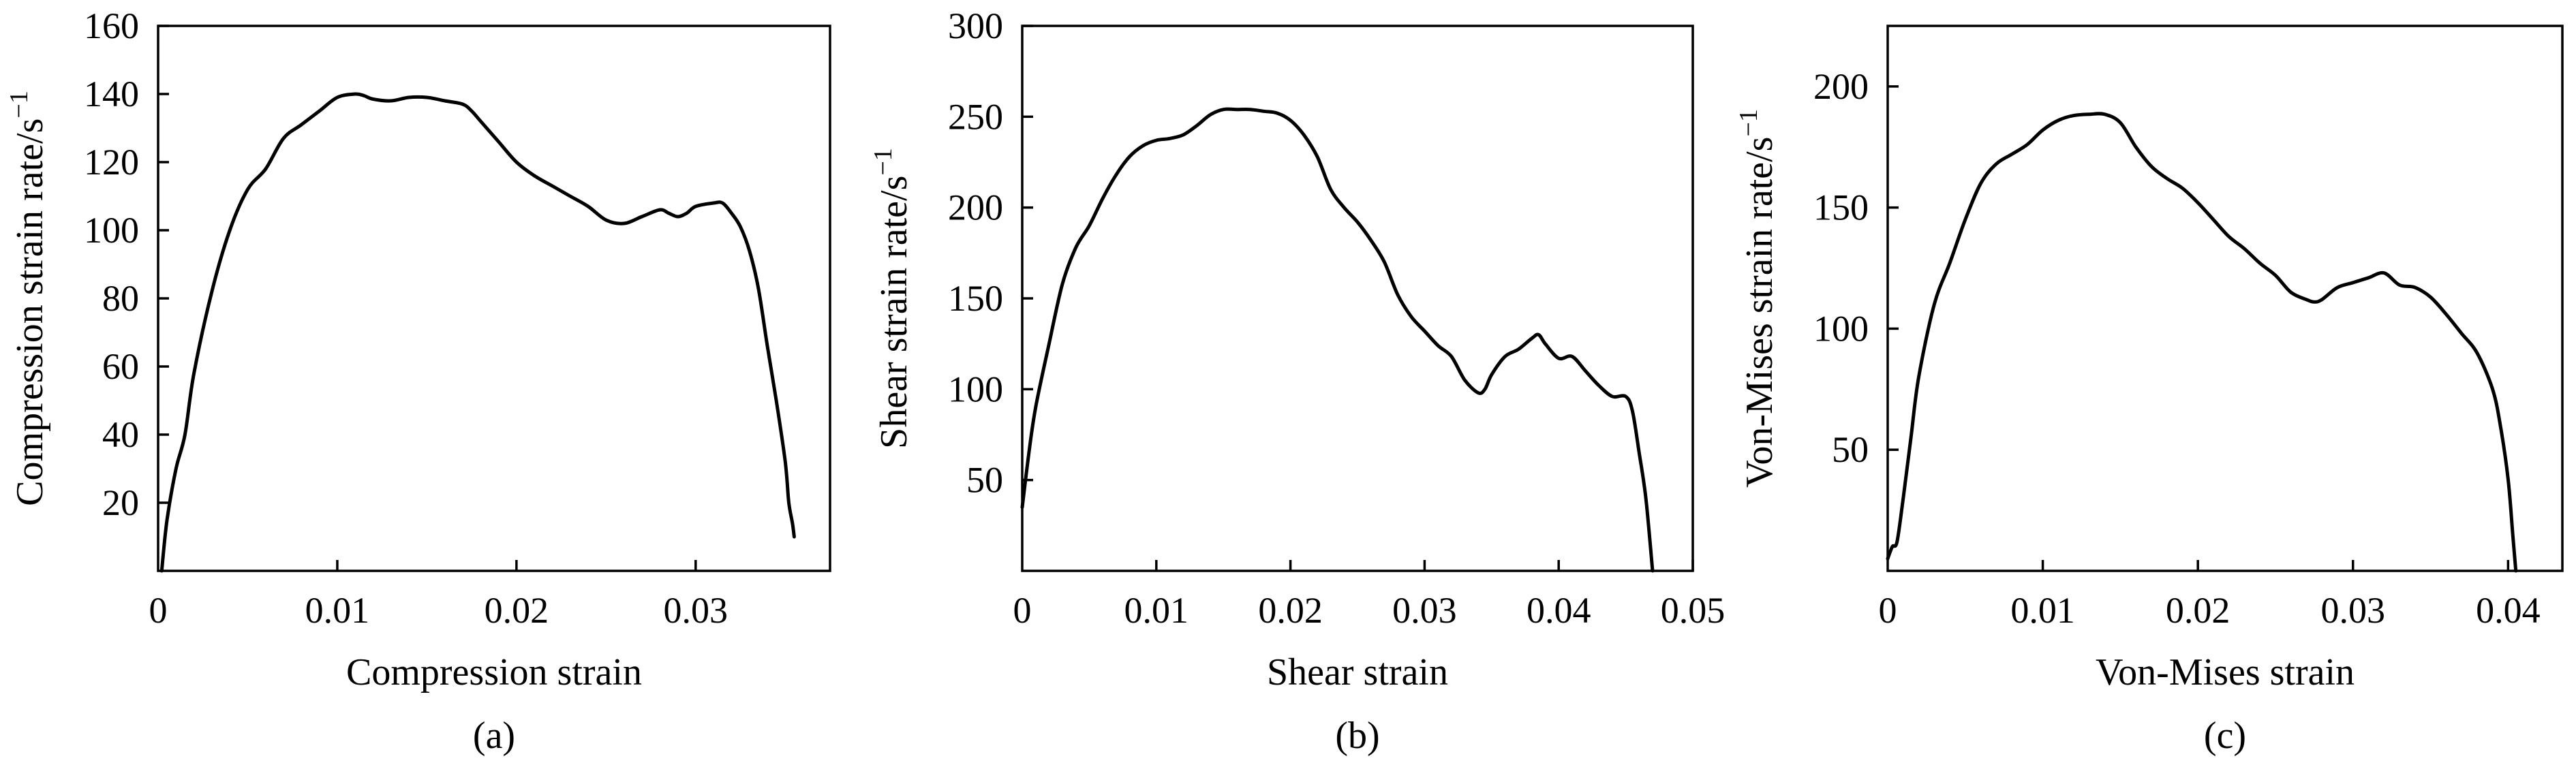  What do you see at coordinates (976, 25) in the screenshot?
I see `y-tick-label-b-5: 300` at bounding box center [976, 25].